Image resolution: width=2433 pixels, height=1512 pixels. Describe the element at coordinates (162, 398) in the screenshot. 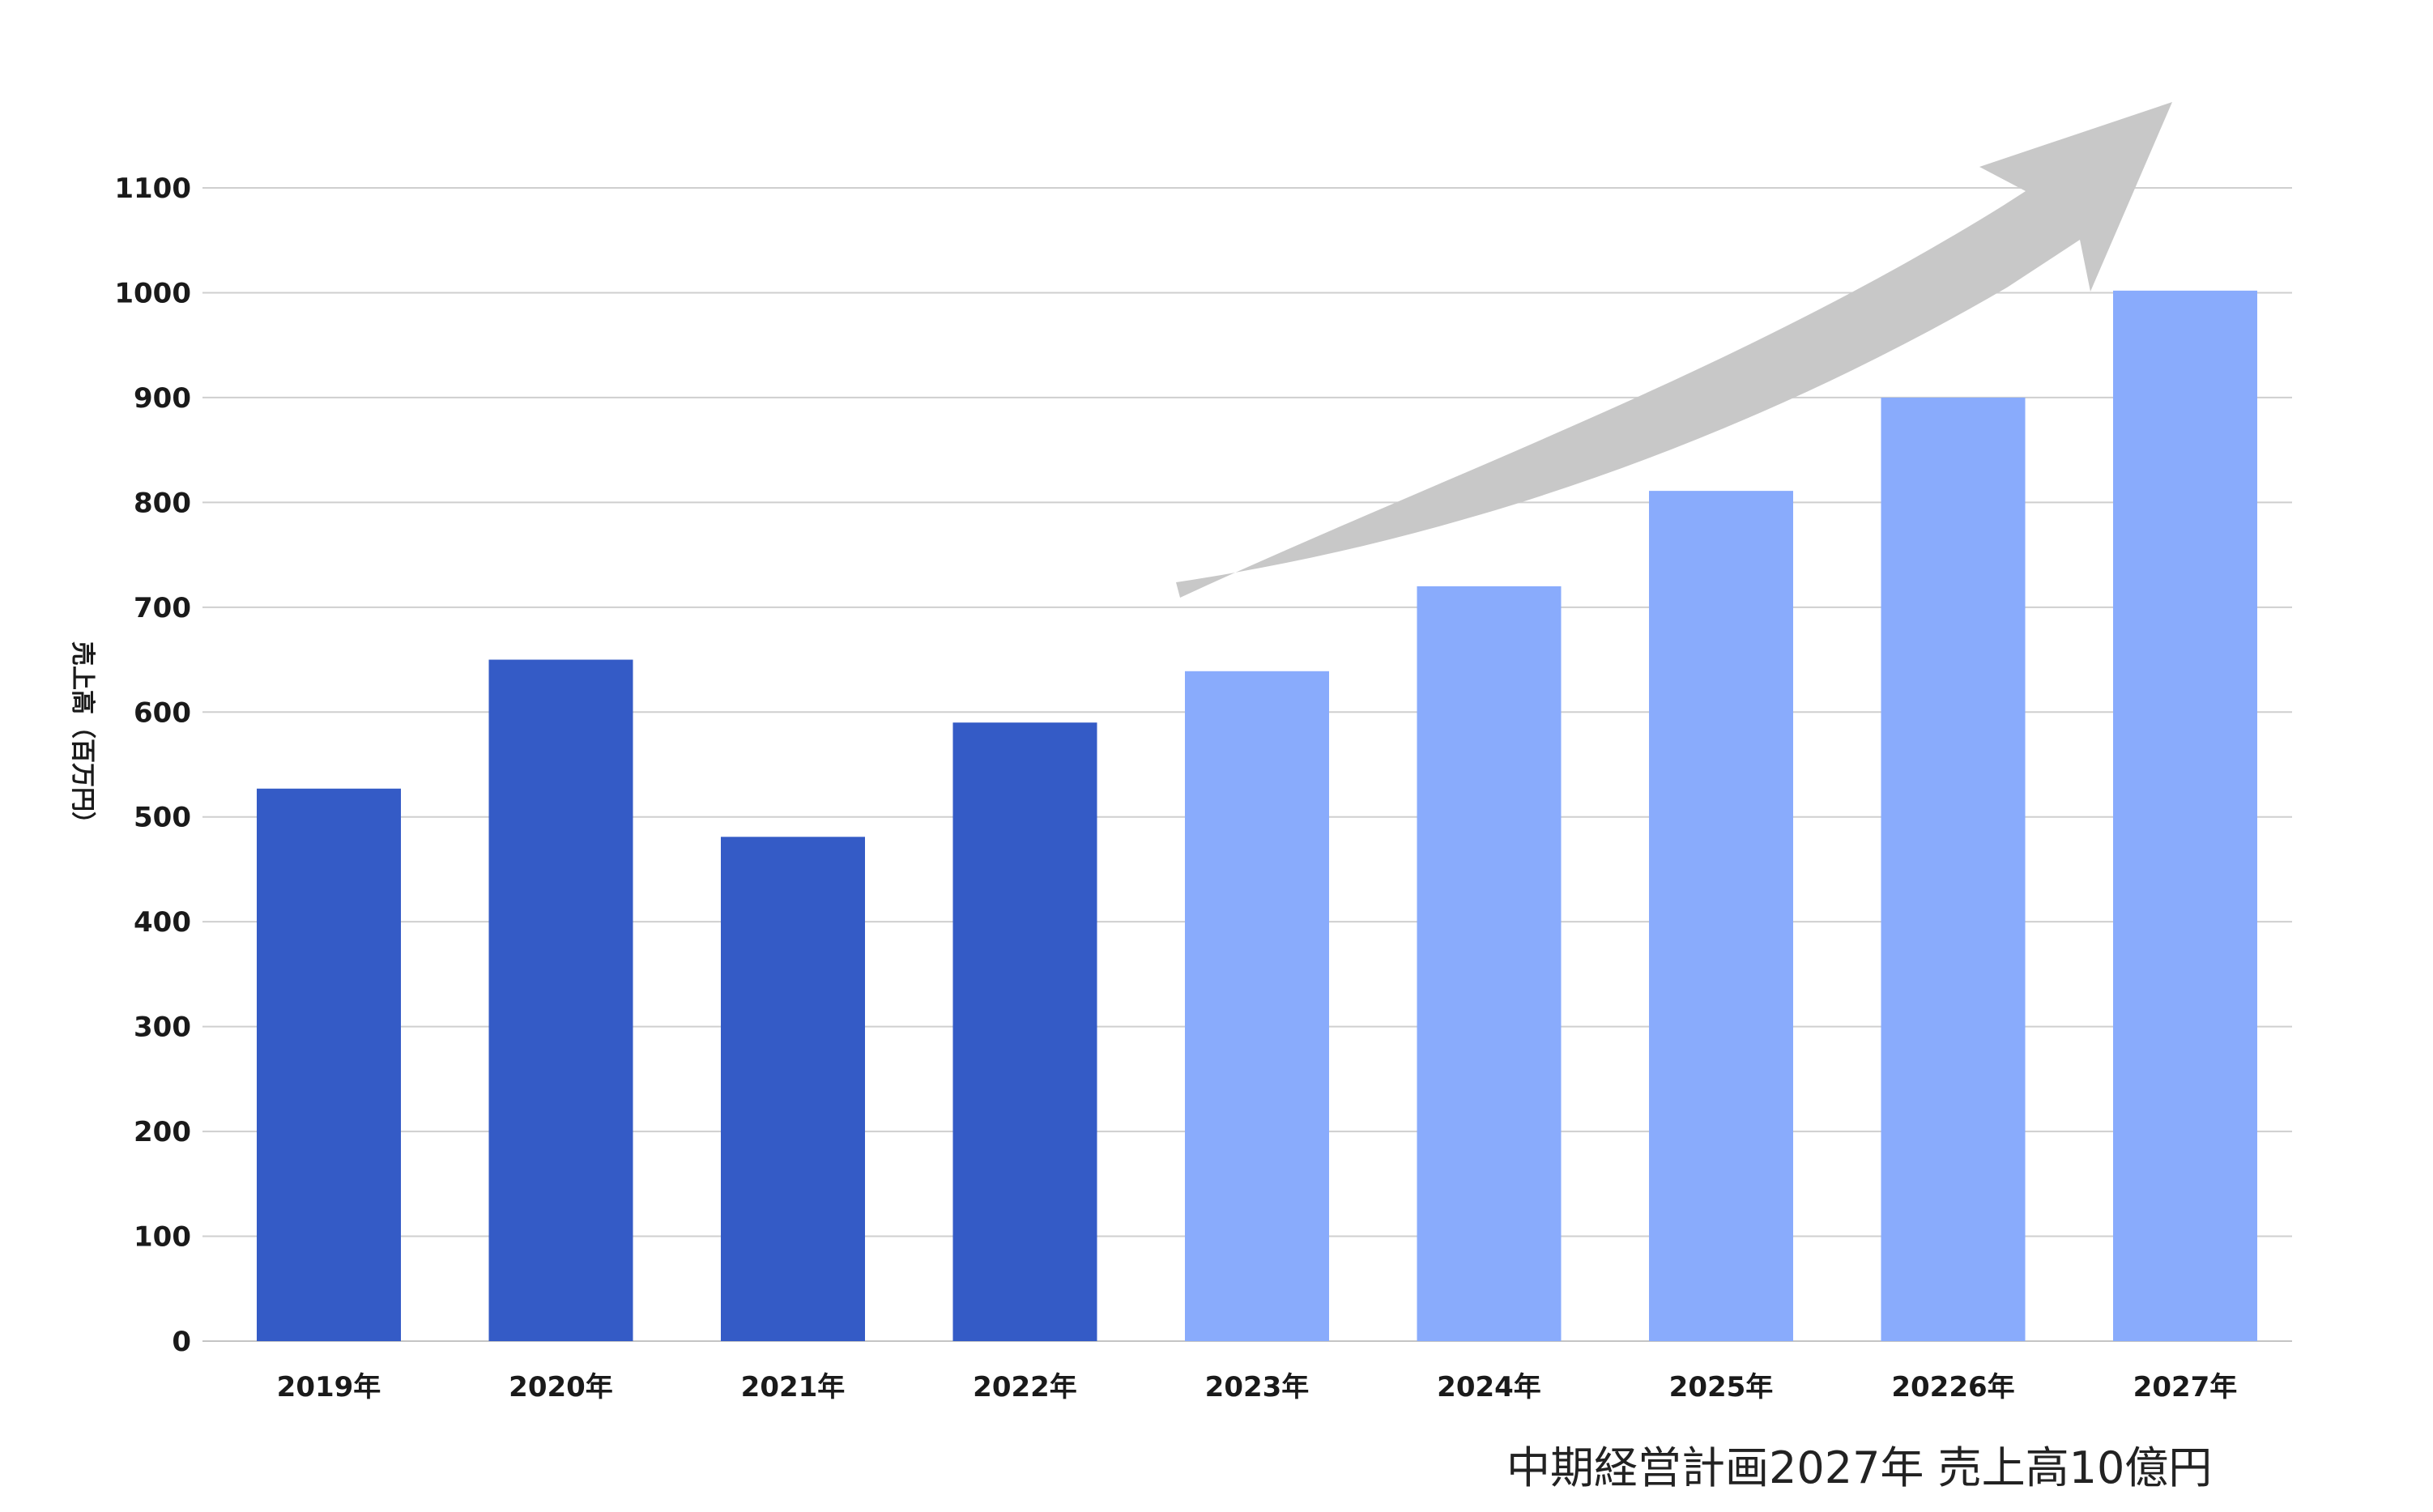

I see `y-tick-label: 900` at that location.